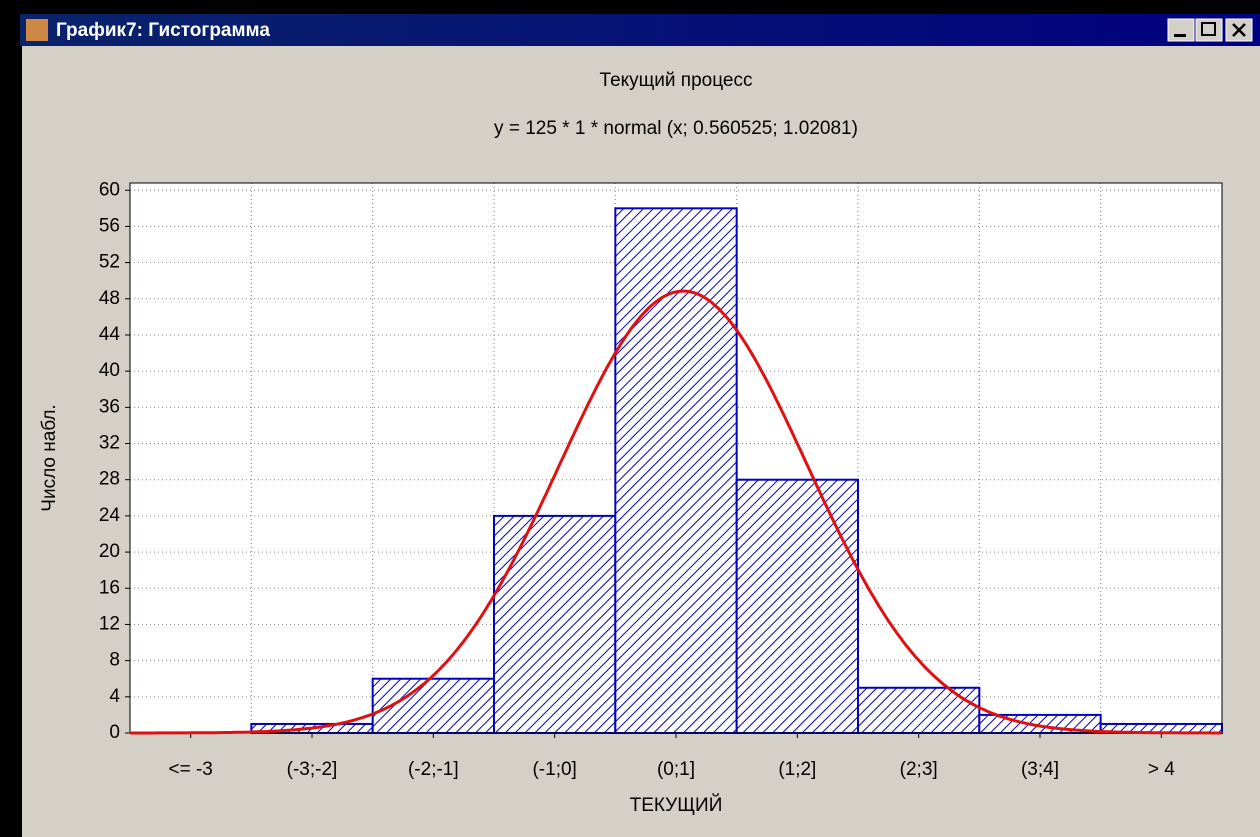 Image resolution: width=1260 pixels, height=837 pixels. Describe the element at coordinates (1161, 769) in the screenshot. I see `x-tick-label: > 4` at that location.